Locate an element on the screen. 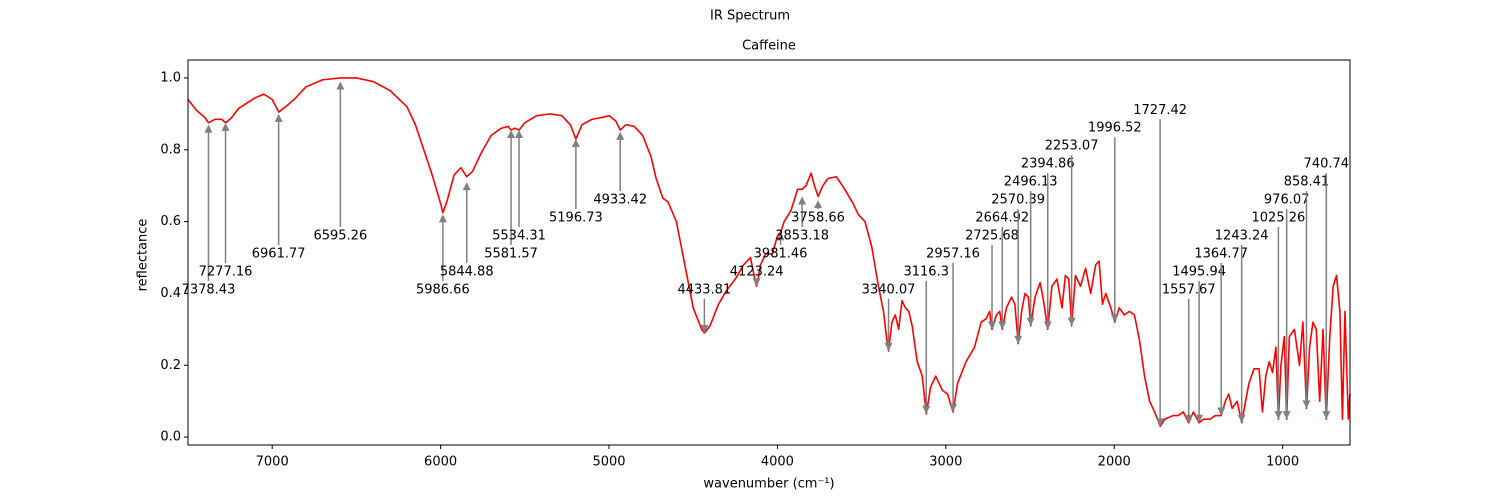 The width and height of the screenshot is (1500, 500). annotation-label: 1996.52 is located at coordinates (1115, 128).